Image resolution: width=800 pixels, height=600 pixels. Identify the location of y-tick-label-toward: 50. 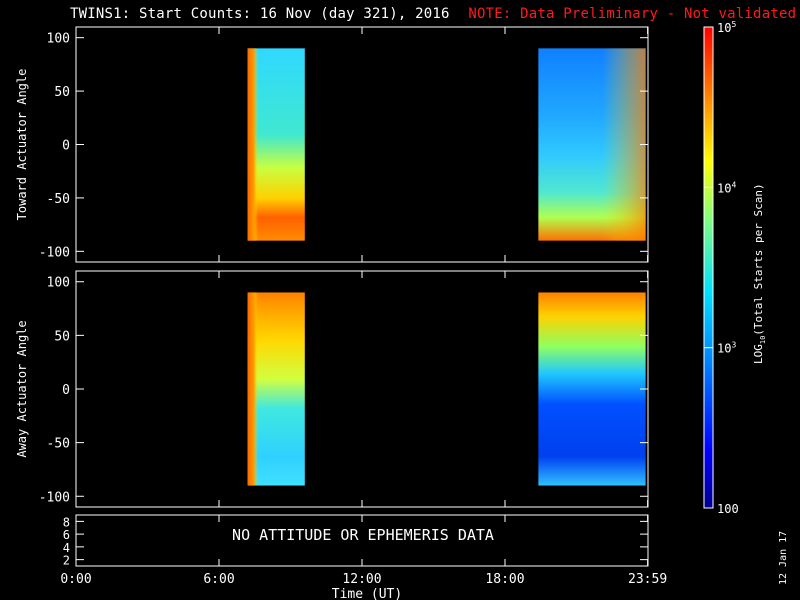
(62, 92).